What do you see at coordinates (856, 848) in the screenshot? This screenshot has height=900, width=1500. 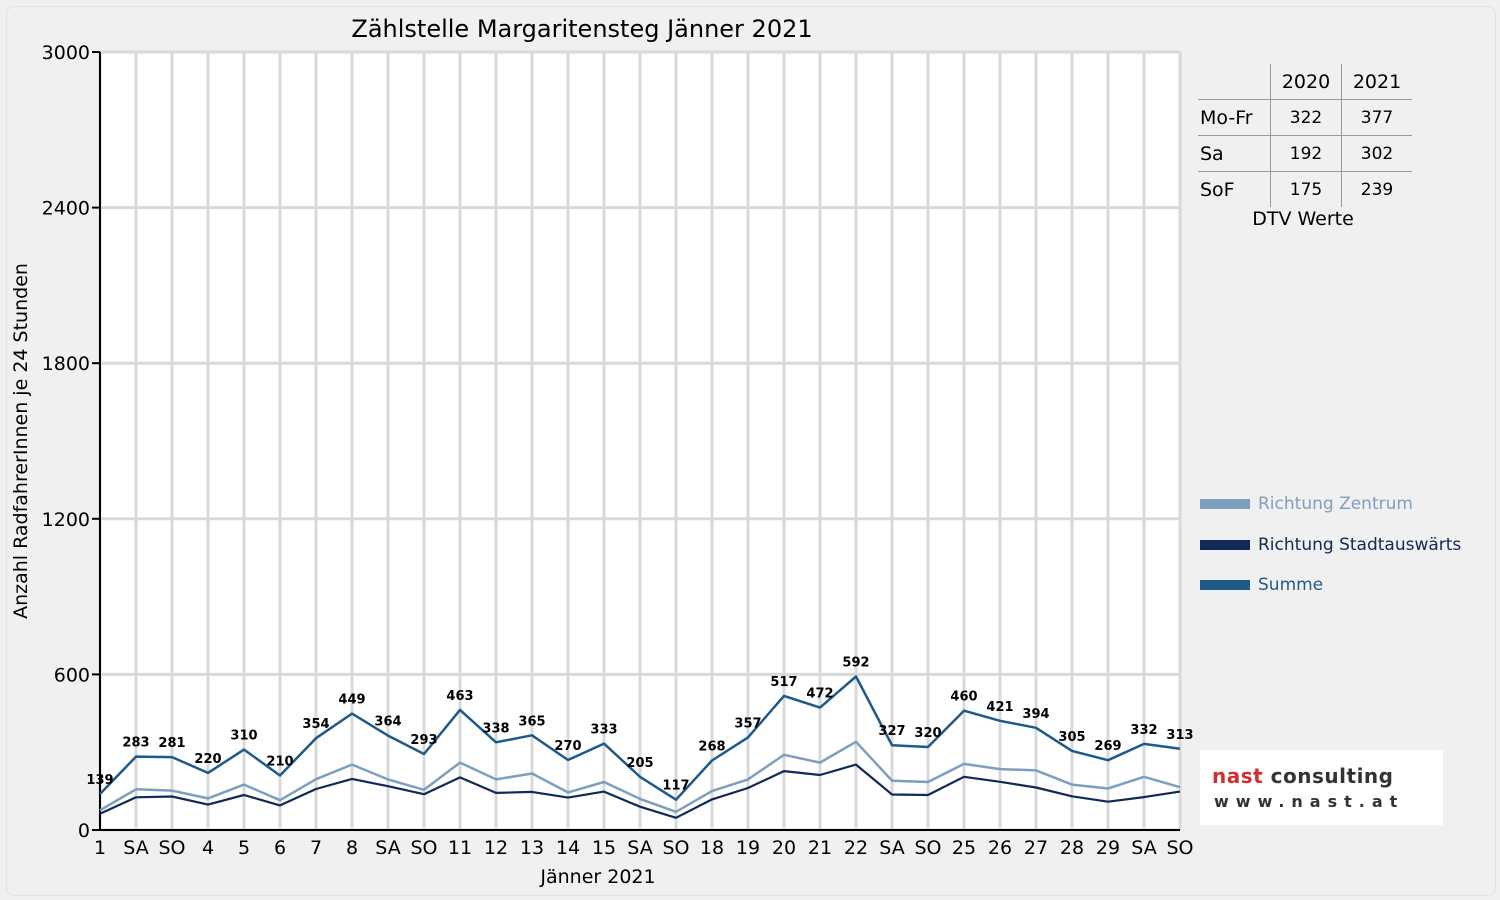 I see `x-tick-label: 22` at bounding box center [856, 848].